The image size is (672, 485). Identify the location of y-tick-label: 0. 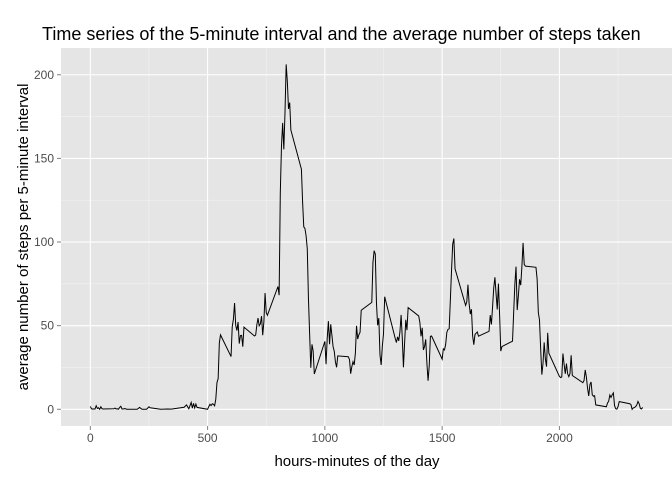
(50, 409).